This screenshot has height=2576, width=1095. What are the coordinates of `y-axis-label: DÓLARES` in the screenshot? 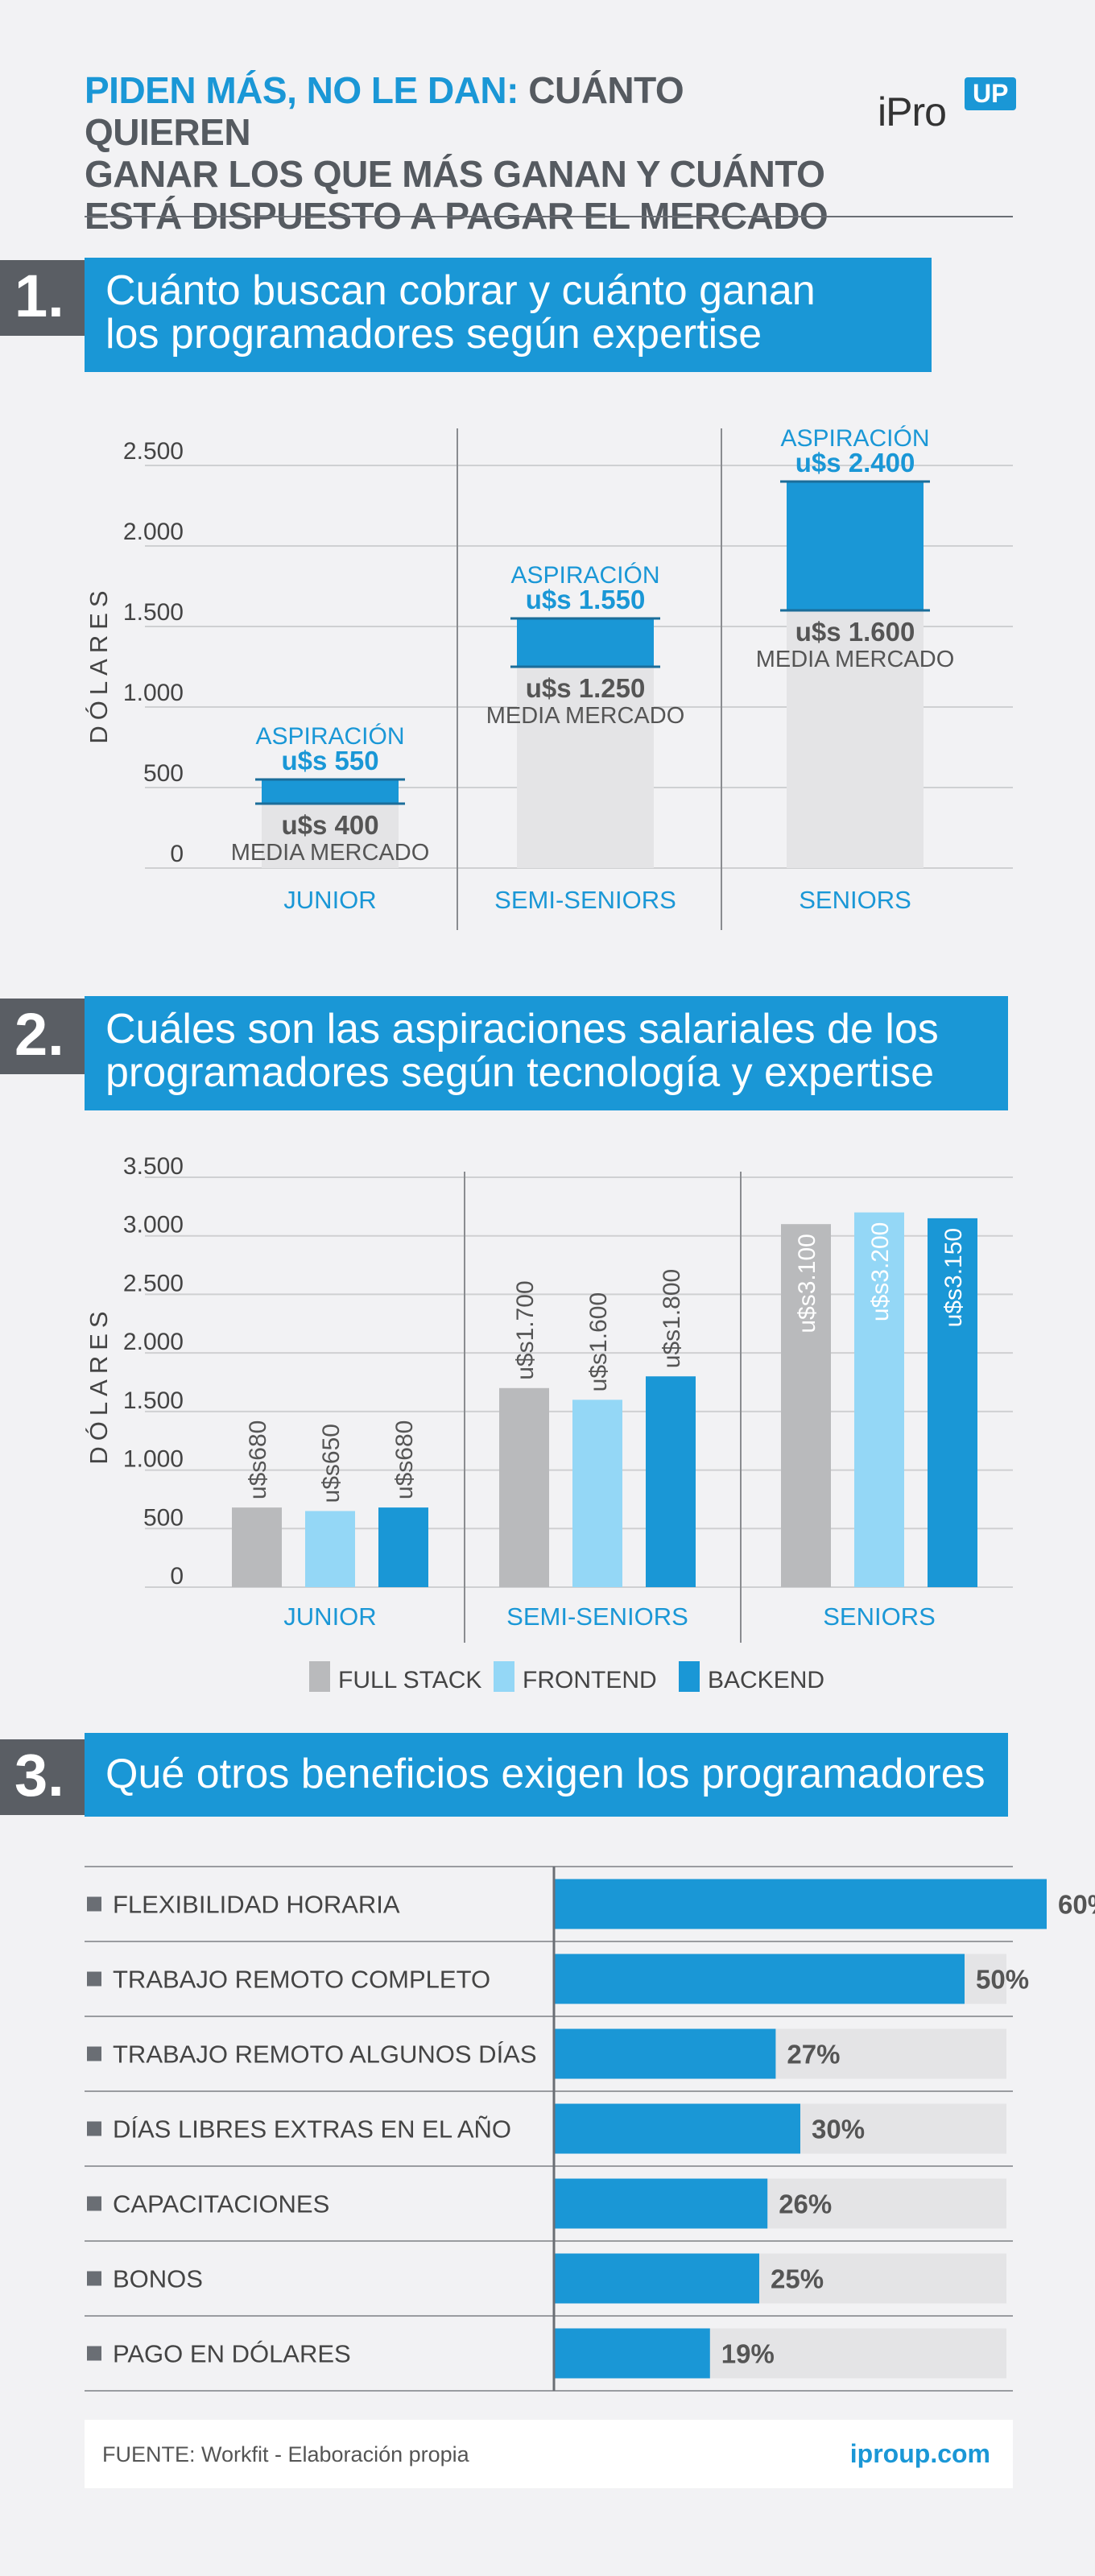 It's located at (99, 664).